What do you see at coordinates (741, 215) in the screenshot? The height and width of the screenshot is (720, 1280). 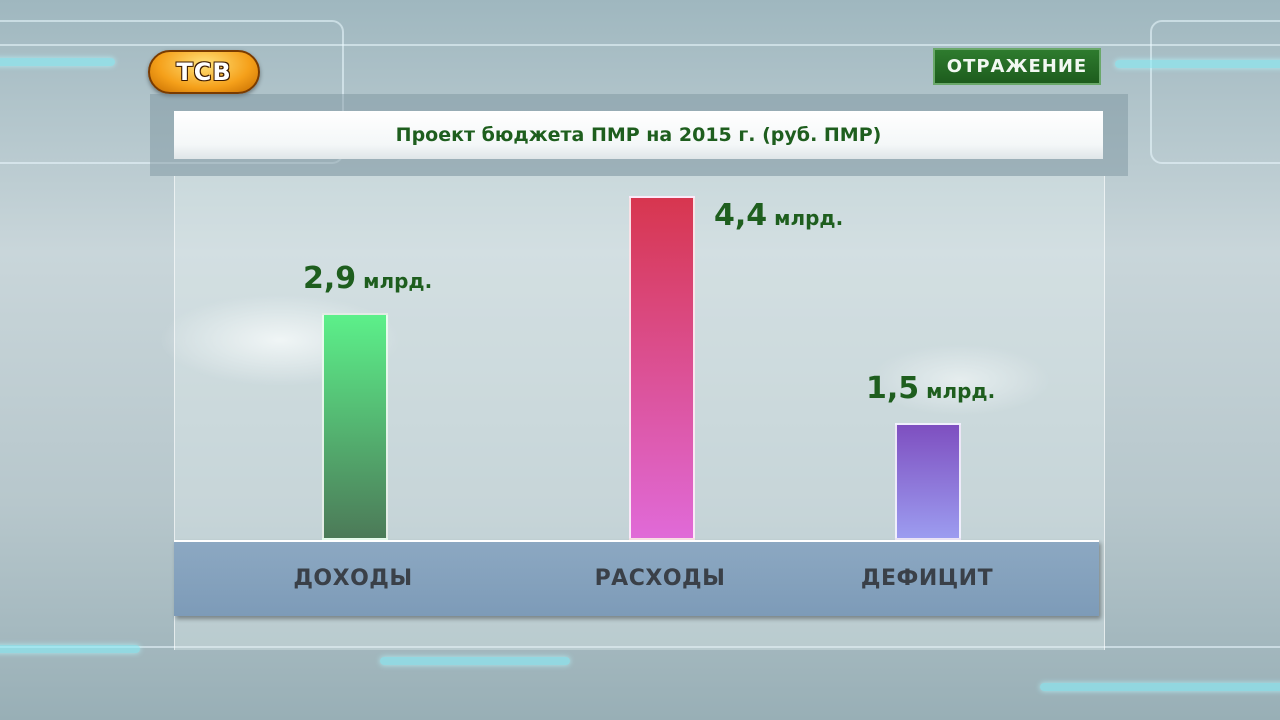 I see `data-label-value: 4,4` at bounding box center [741, 215].